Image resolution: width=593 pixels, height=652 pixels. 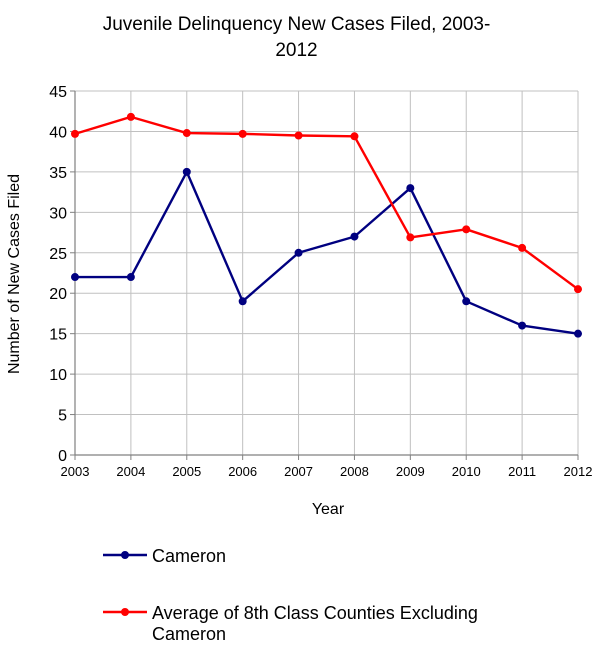 I want to click on chart-title-line-2: 2012, so click(x=296, y=50).